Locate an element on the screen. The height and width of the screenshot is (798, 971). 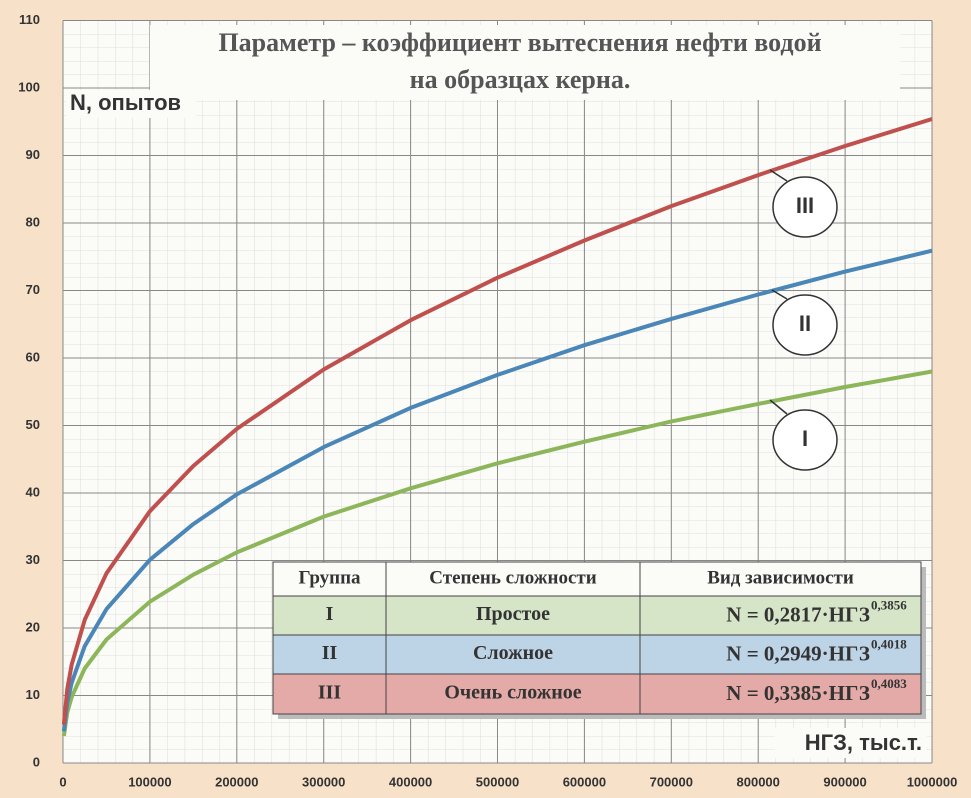
x-tick-label: 600000 is located at coordinates (584, 781).